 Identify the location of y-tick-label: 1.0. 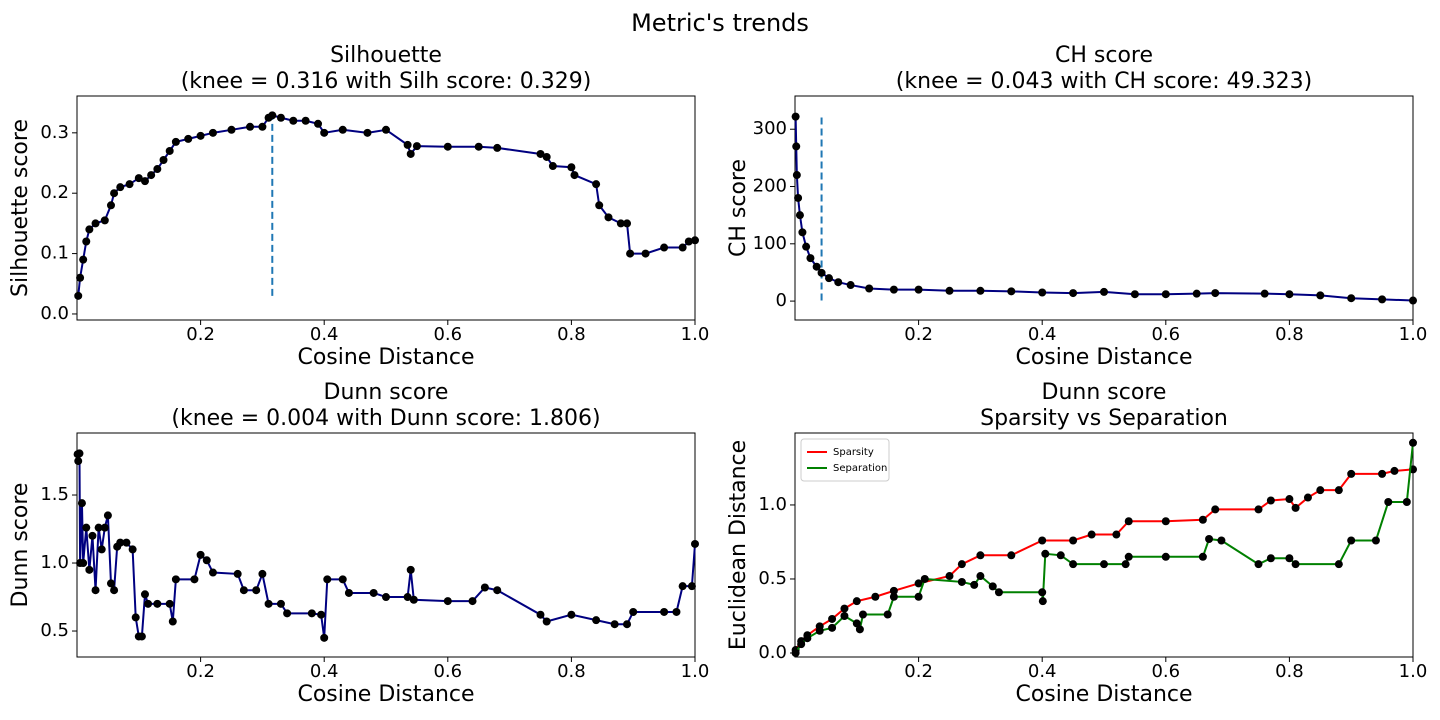
(772, 504).